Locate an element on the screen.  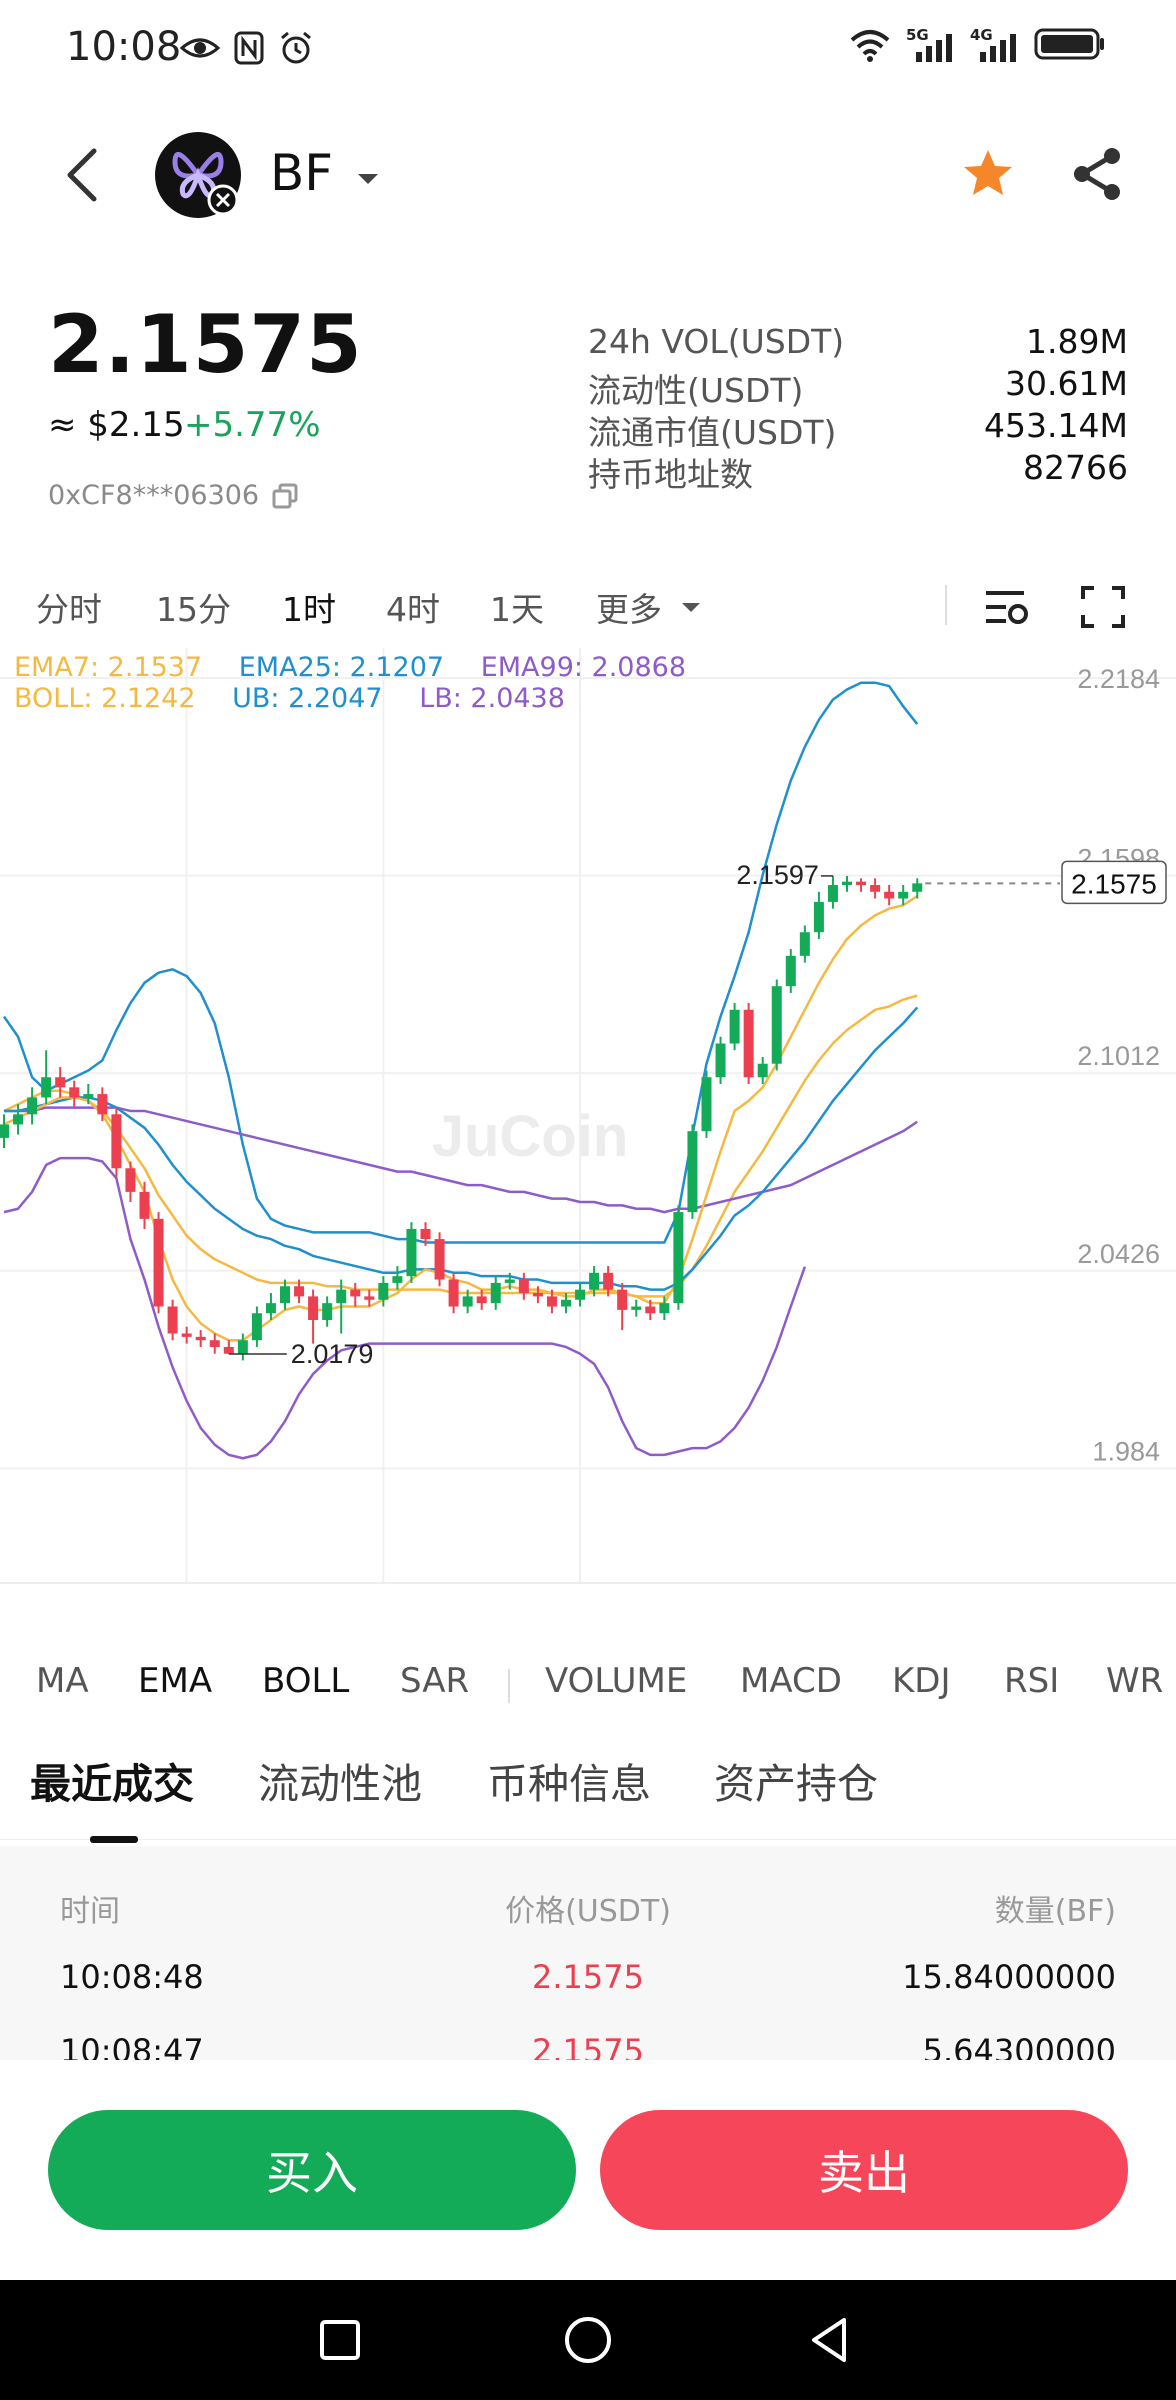
share-icon is located at coordinates (1098, 174).